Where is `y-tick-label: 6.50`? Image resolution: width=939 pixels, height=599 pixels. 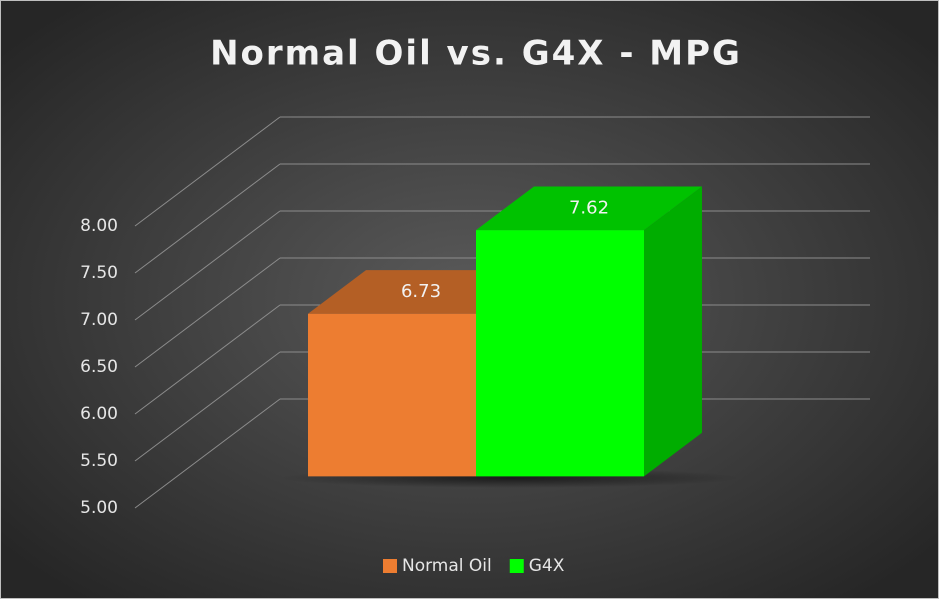 y-tick-label: 6.50 is located at coordinates (99, 367).